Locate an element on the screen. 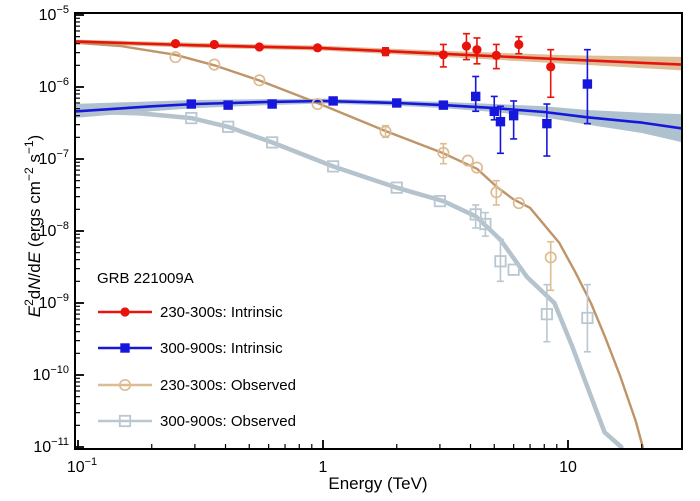 The image size is (700, 501). legend-item-label-intrinsic-300-900: 300-900s: Intrinsic is located at coordinates (221, 348).